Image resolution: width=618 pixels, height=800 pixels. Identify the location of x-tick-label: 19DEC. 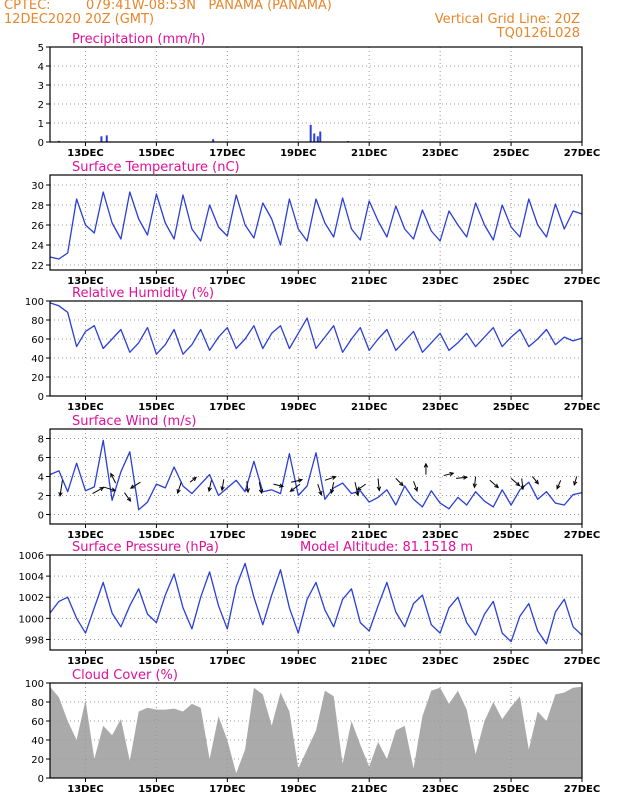
(298, 281).